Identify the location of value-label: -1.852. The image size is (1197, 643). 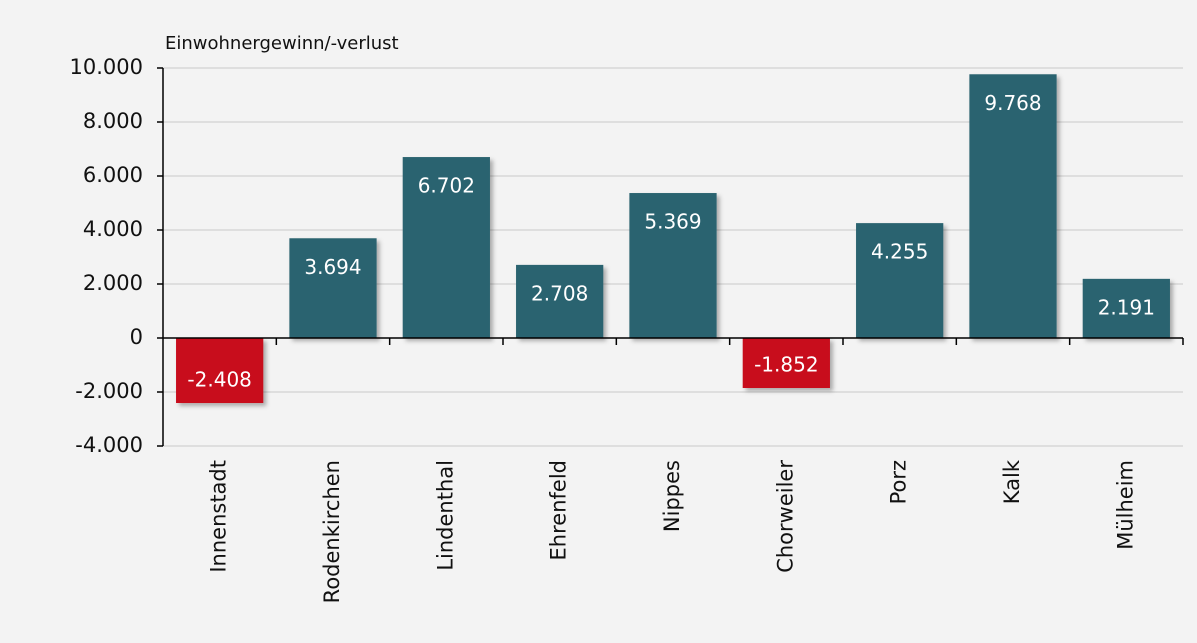
(786, 365).